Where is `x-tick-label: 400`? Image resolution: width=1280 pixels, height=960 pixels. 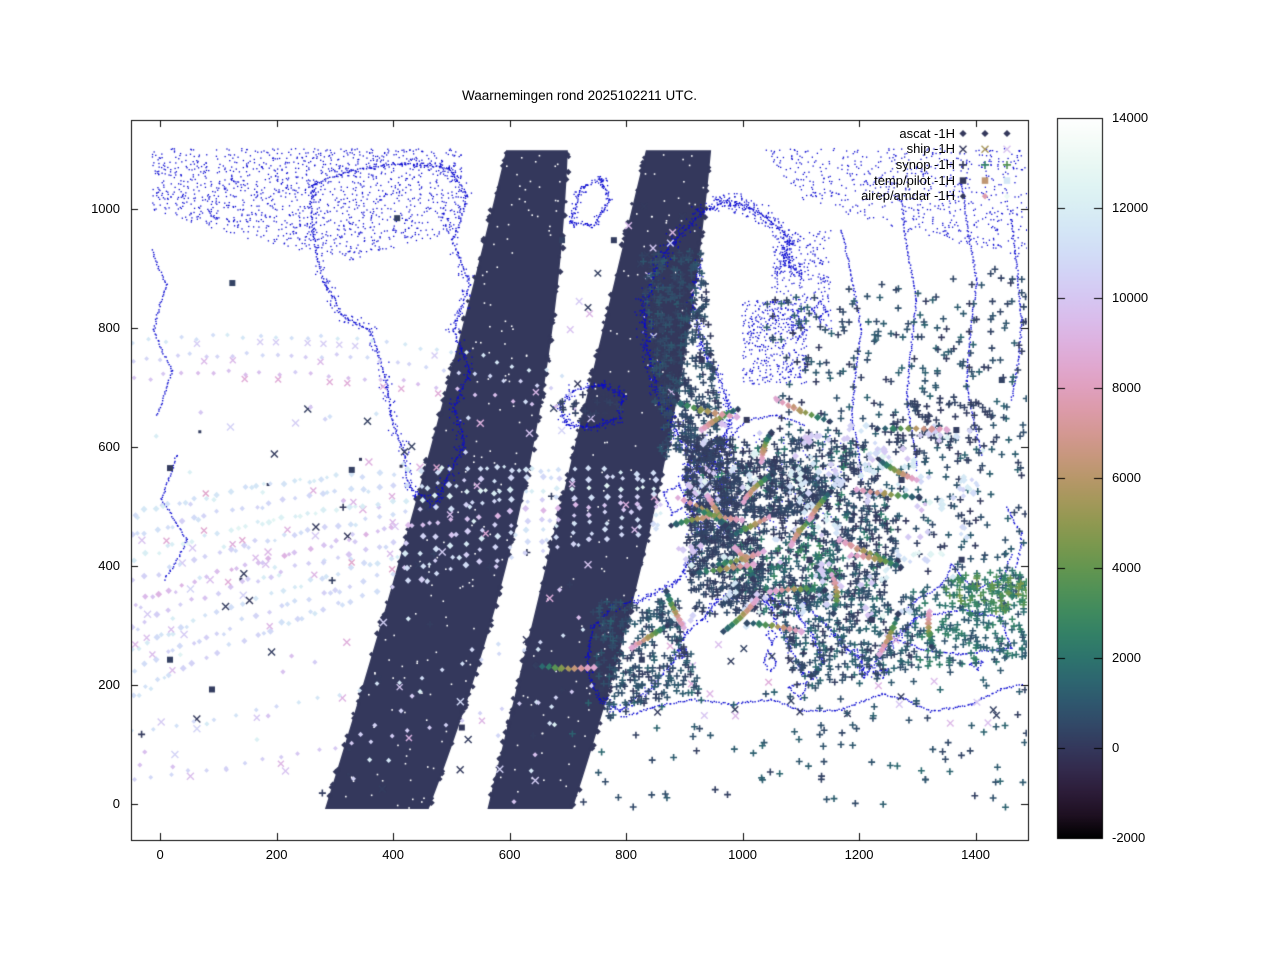 x-tick-label: 400 is located at coordinates (393, 854).